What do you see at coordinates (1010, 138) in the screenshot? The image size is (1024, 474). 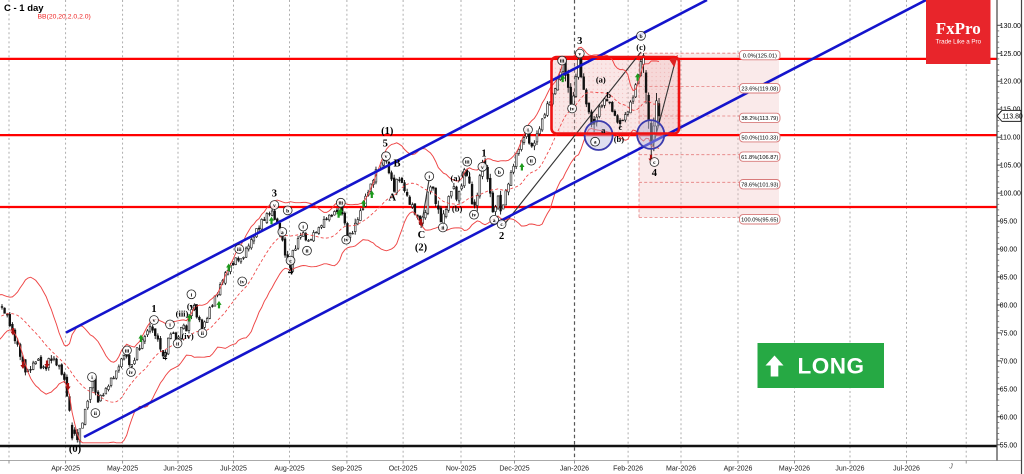 I see `svg-text: 110.00` at bounding box center [1010, 138].